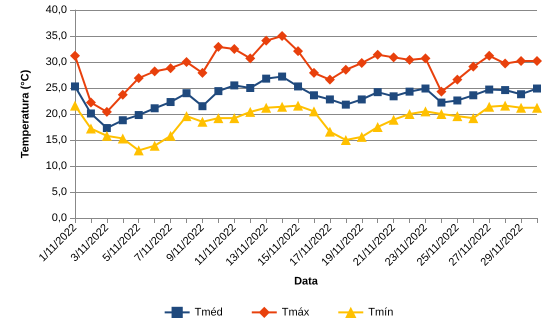 The width and height of the screenshot is (557, 327). What do you see at coordinates (56, 62) in the screenshot?
I see `y-tick-label: 30,0` at bounding box center [56, 62].